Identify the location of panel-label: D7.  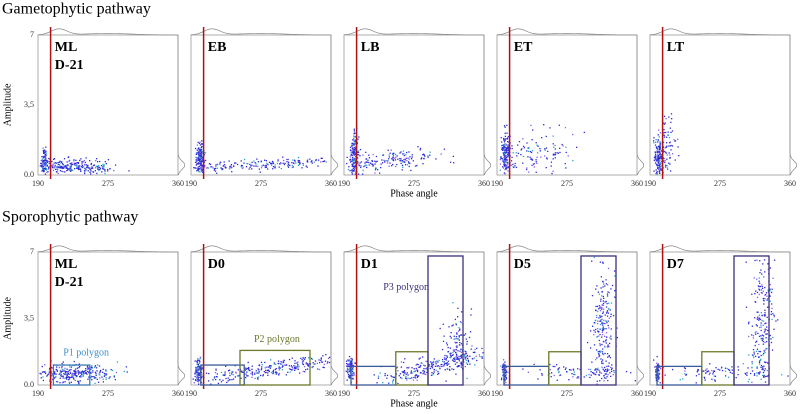
(675, 264).